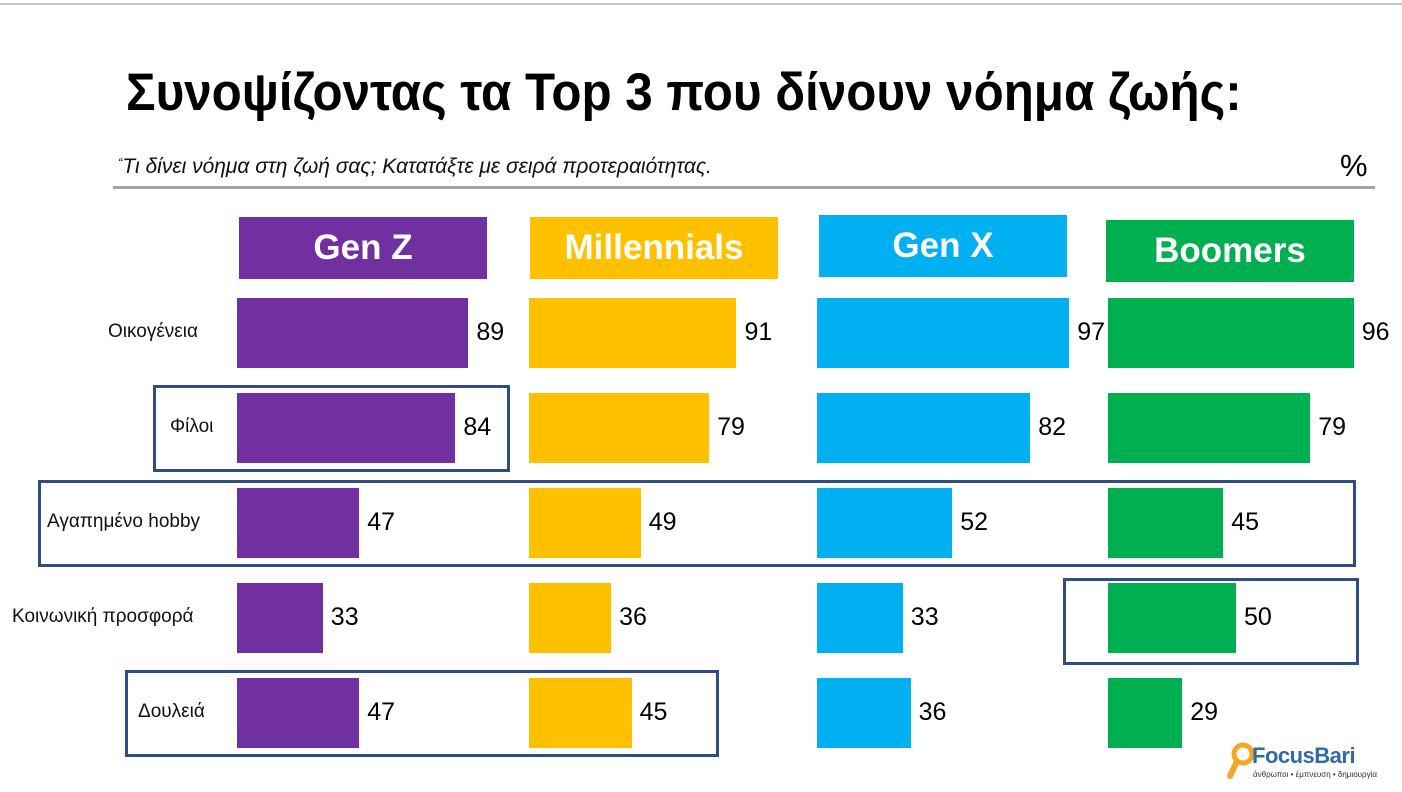 The width and height of the screenshot is (1402, 792). What do you see at coordinates (731, 427) in the screenshot?
I see `data-label-millennials-1: 79` at bounding box center [731, 427].